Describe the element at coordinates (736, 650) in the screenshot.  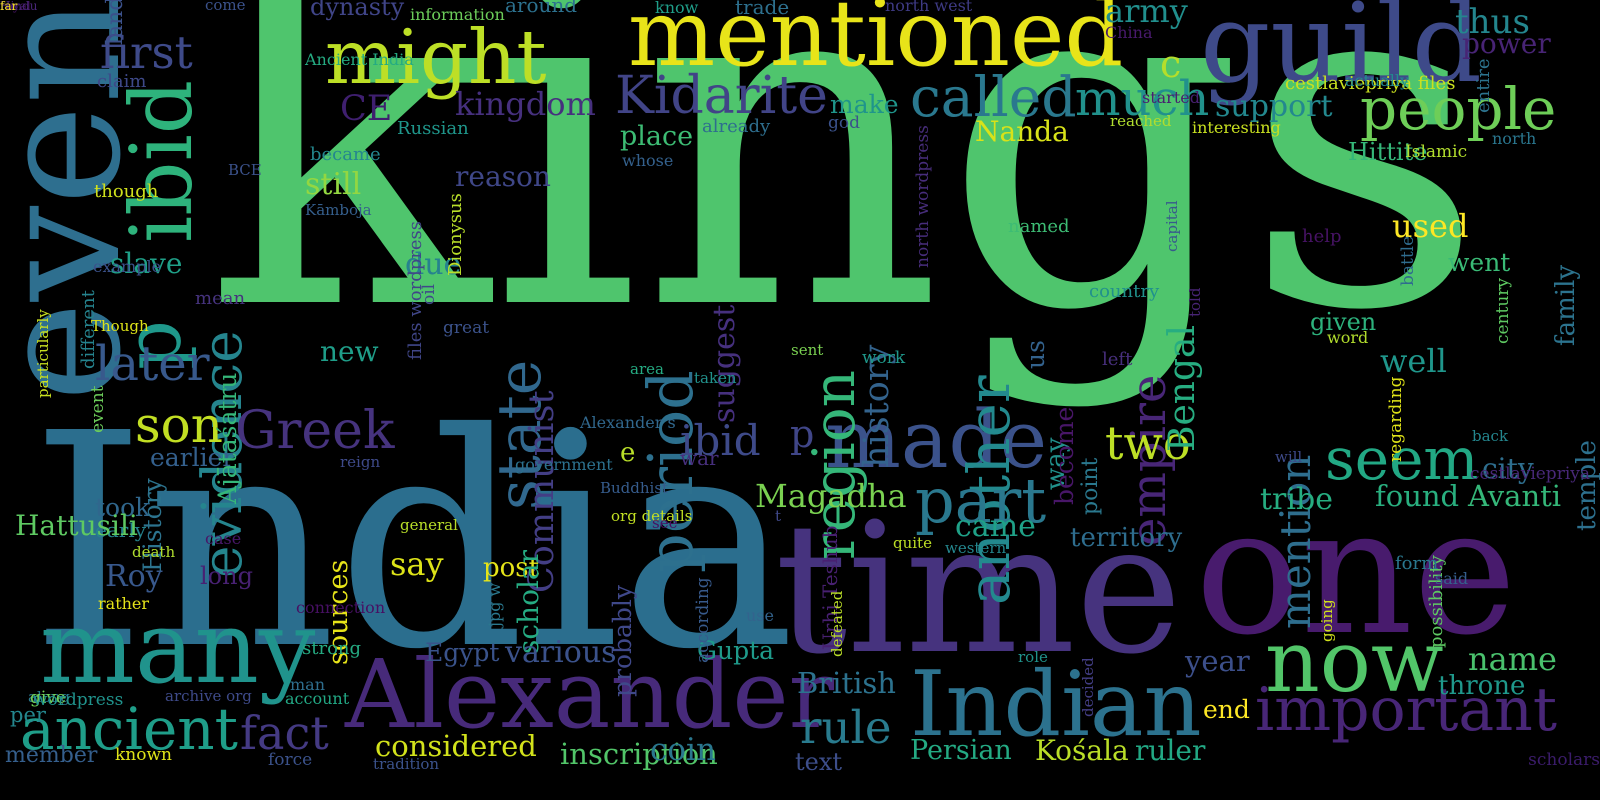
I see `word-85: Gupta` at that location.